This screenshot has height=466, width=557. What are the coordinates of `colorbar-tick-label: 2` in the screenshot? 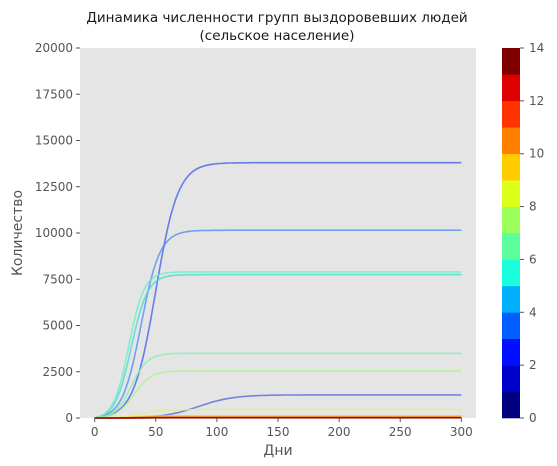 It's located at (533, 365).